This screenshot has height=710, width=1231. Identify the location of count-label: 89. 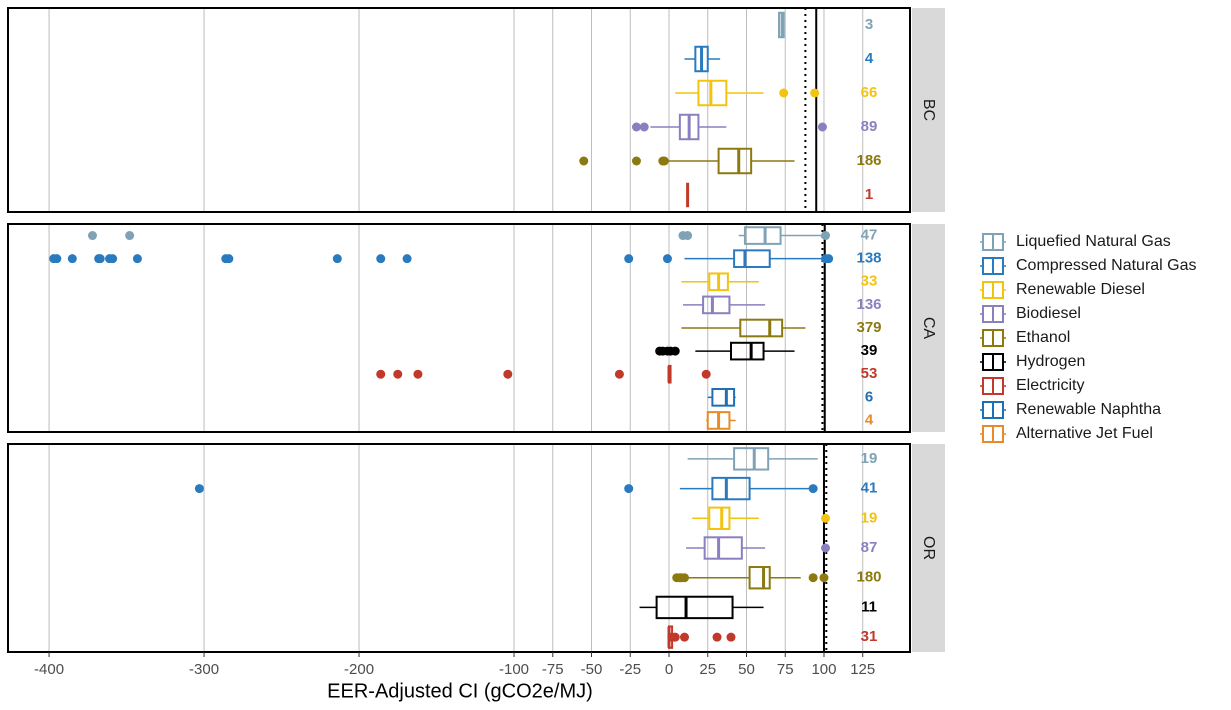
(869, 126).